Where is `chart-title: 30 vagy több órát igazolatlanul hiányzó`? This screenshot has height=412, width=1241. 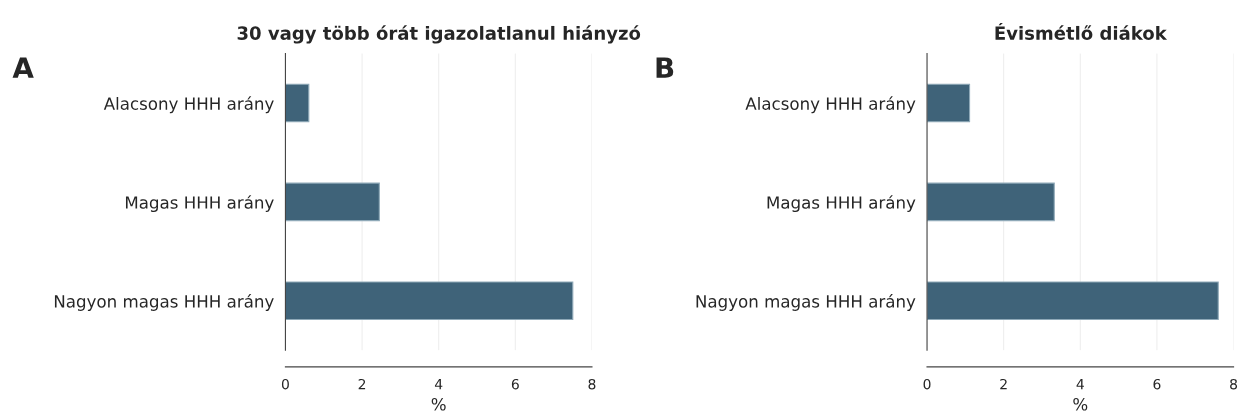
chart-title: 30 vagy több órát igazolatlanul hiányzó is located at coordinates (439, 34).